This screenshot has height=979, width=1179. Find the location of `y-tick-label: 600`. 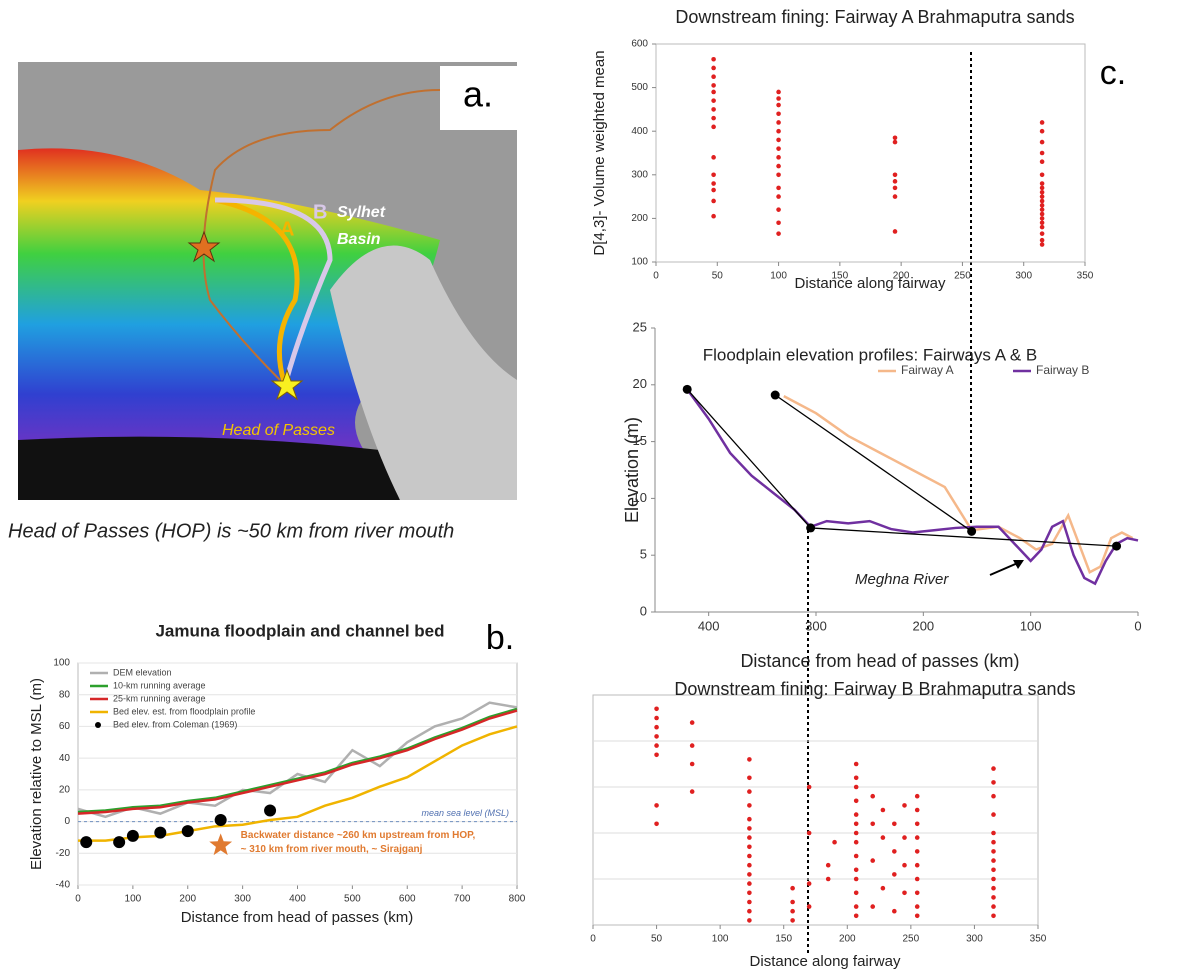

y-tick-label: 600 is located at coordinates (639, 44).